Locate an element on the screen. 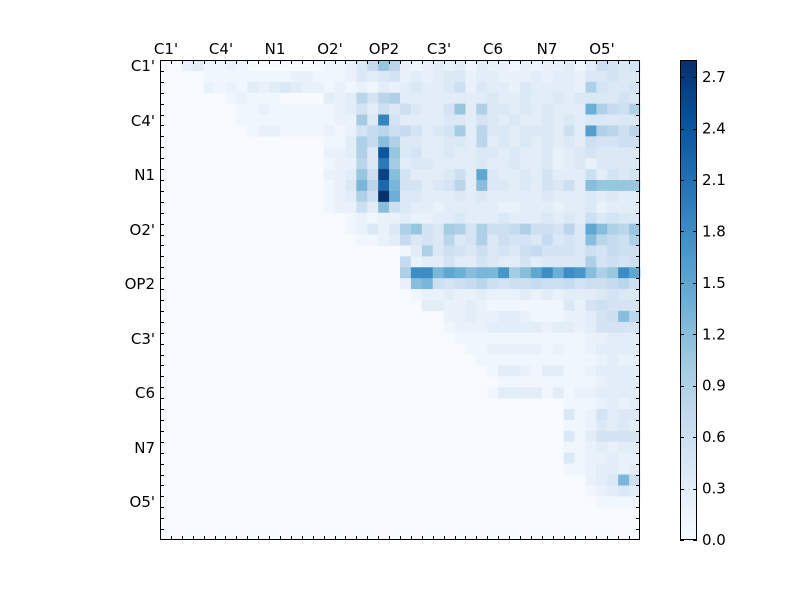 Image resolution: width=800 pixels, height=600 pixels. y-tick-label: C1' is located at coordinates (143, 66).